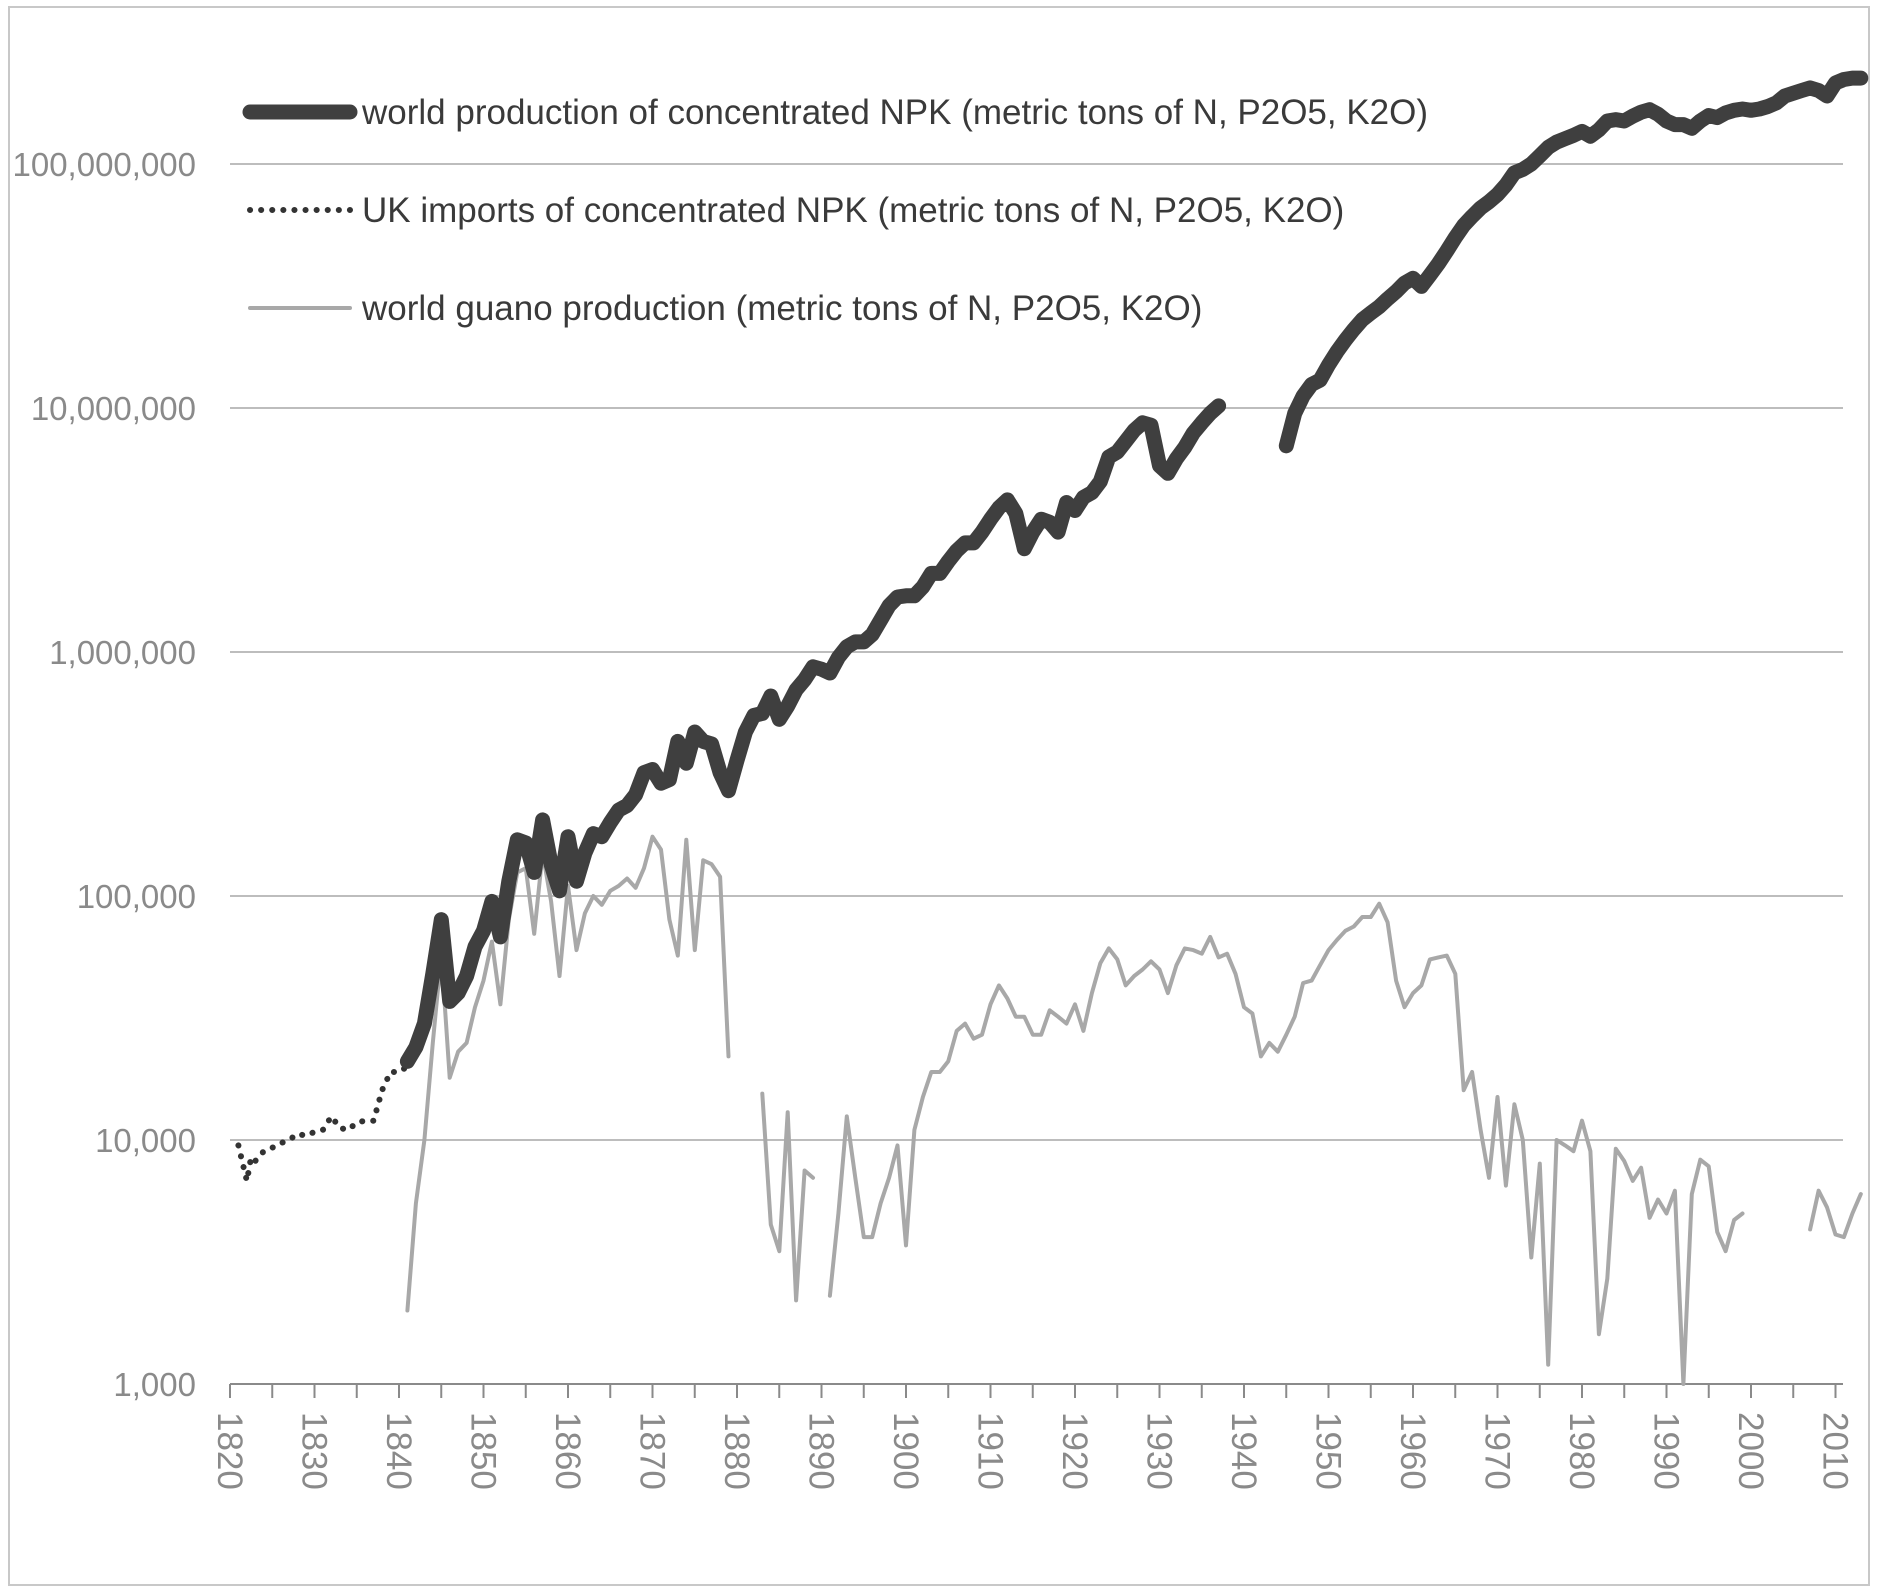 Image resolution: width=1883 pixels, height=1596 pixels. I want to click on y-tick-label: 100,000,000, so click(104, 164).